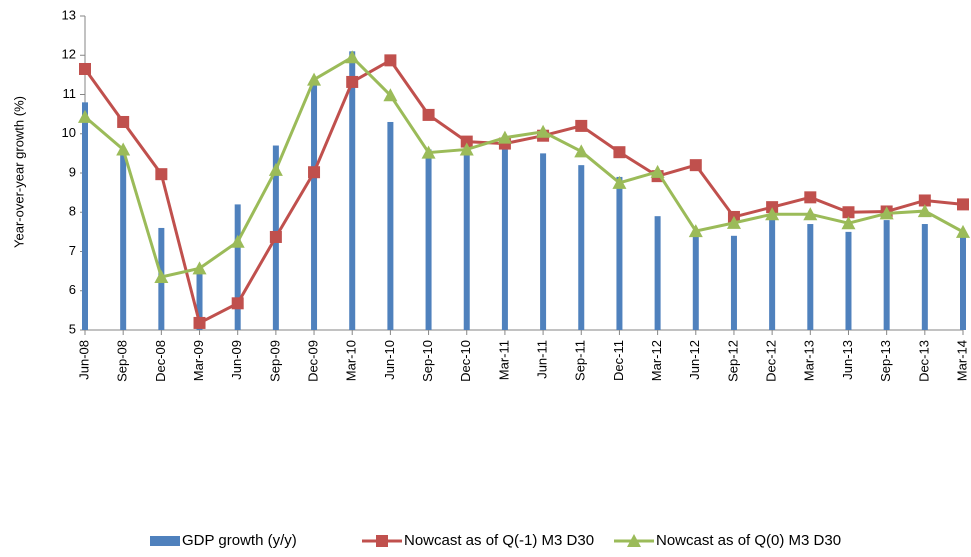 This screenshot has height=557, width=971. What do you see at coordinates (18, 172) in the screenshot?
I see `y-axis-label: Year-over-year growth (%)` at bounding box center [18, 172].